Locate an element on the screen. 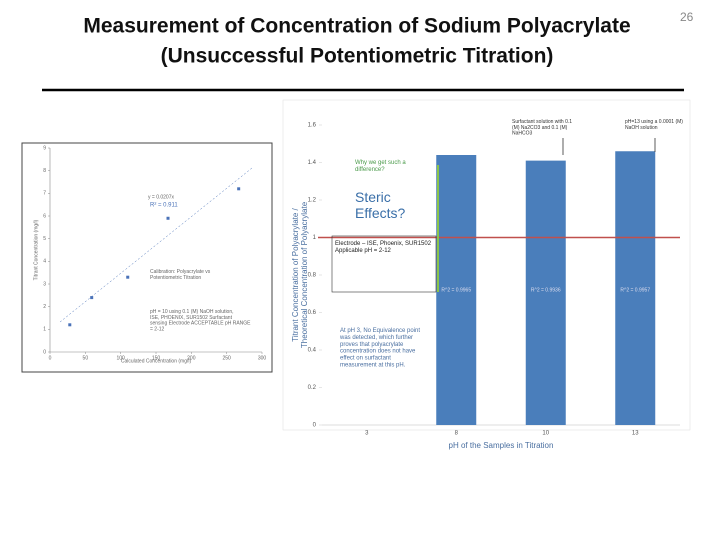 The width and height of the screenshot is (720, 545). x-tick-label: 13 is located at coordinates (635, 434).